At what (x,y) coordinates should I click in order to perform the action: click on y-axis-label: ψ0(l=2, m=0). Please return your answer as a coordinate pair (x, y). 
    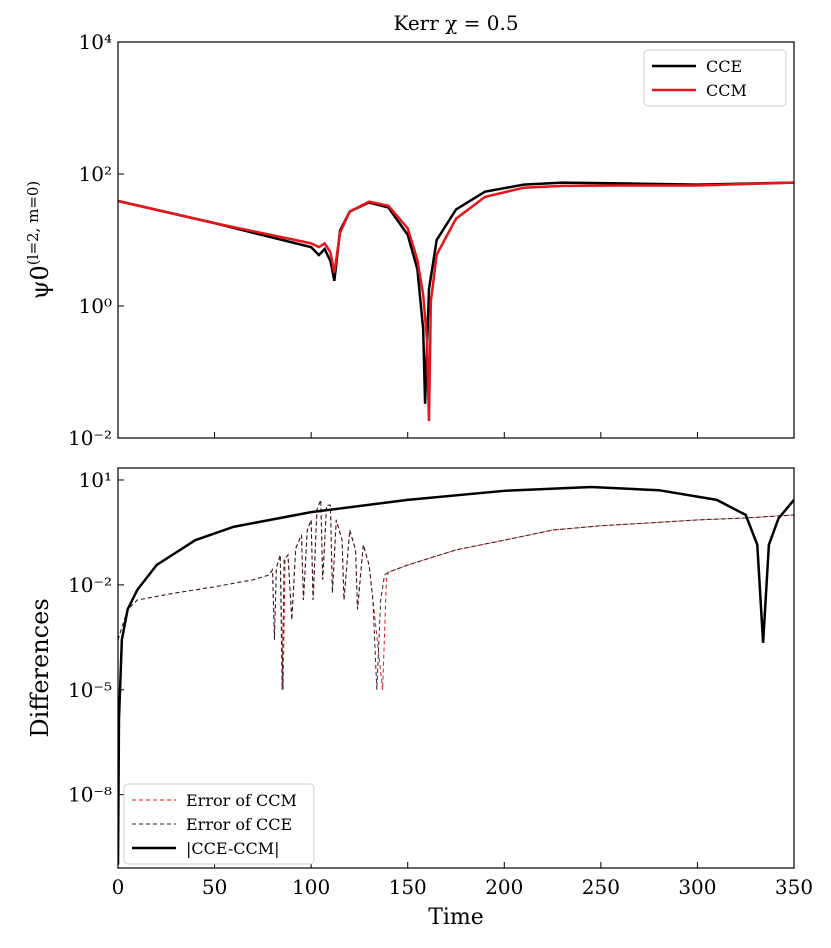
    Looking at the image, I should click on (39, 240).